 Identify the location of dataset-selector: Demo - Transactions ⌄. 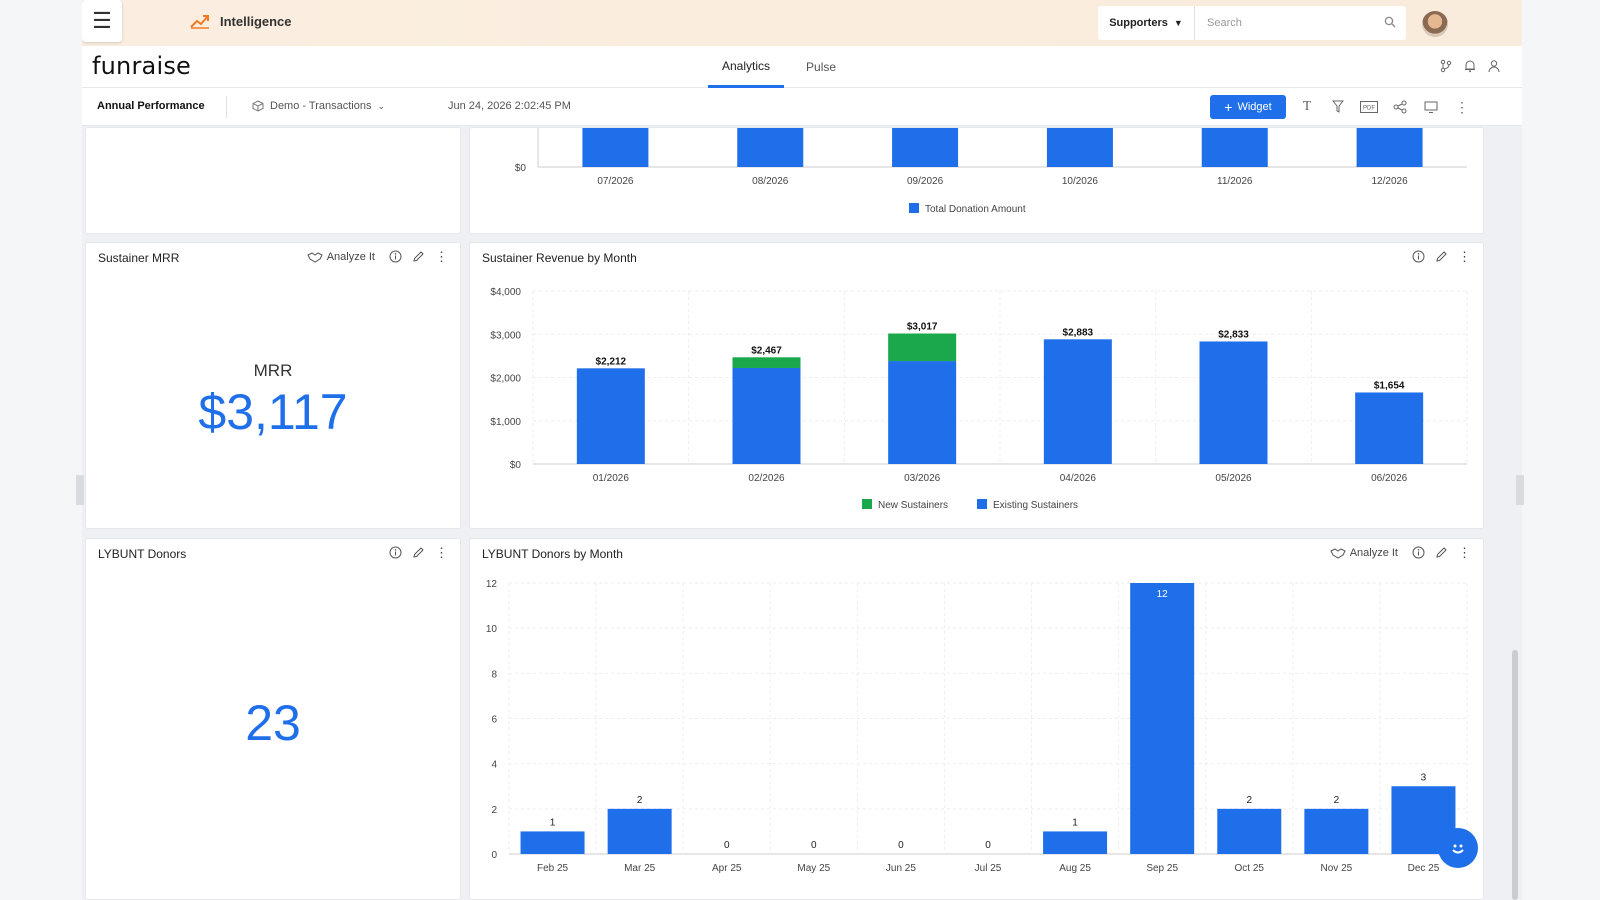
(318, 106).